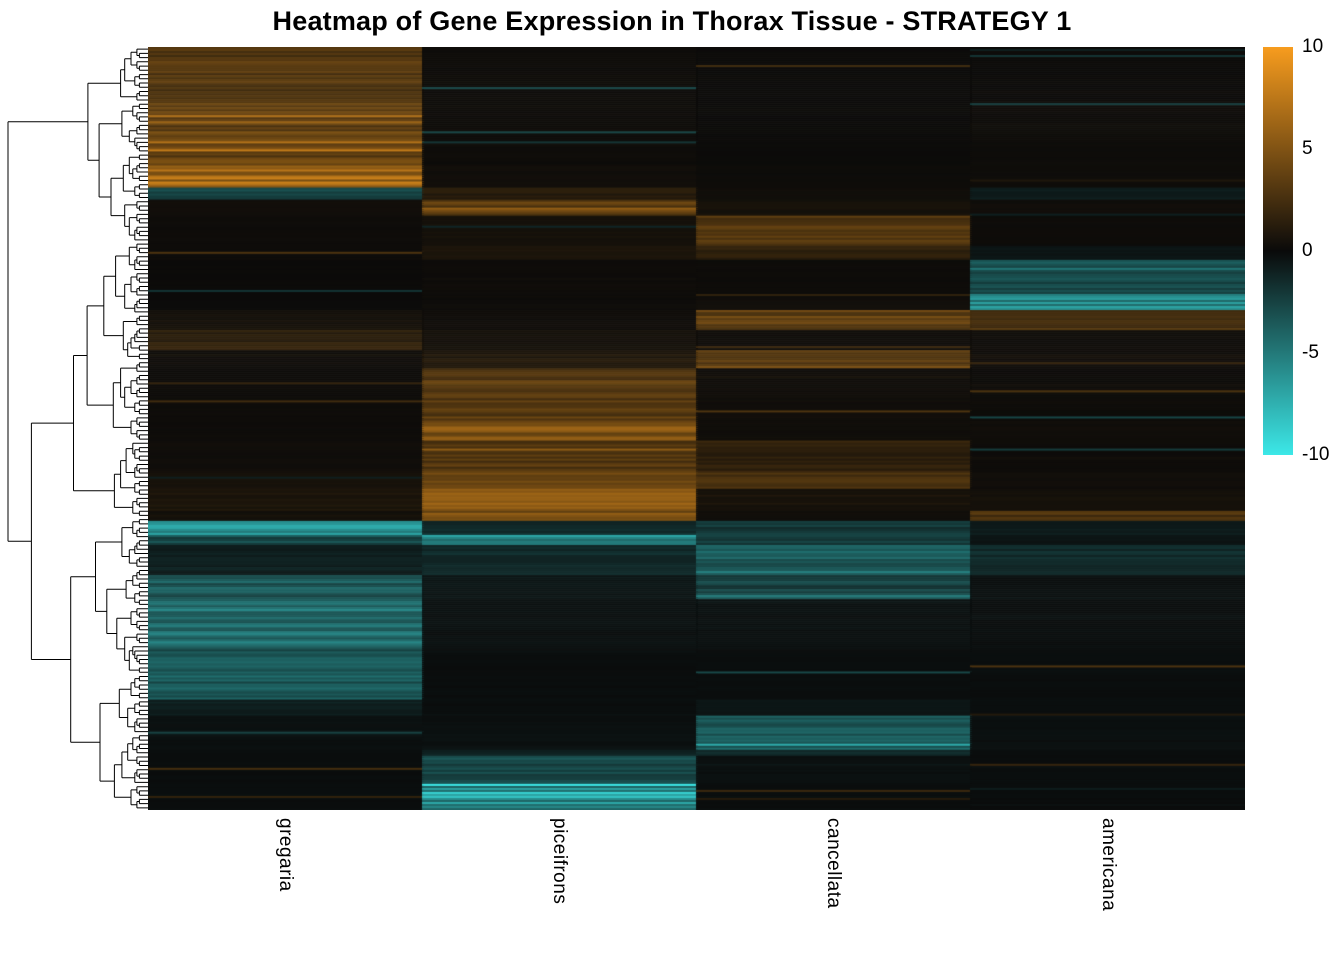 The width and height of the screenshot is (1344, 960). Describe the element at coordinates (77, 428) in the screenshot. I see `row-dendrogram` at that location.